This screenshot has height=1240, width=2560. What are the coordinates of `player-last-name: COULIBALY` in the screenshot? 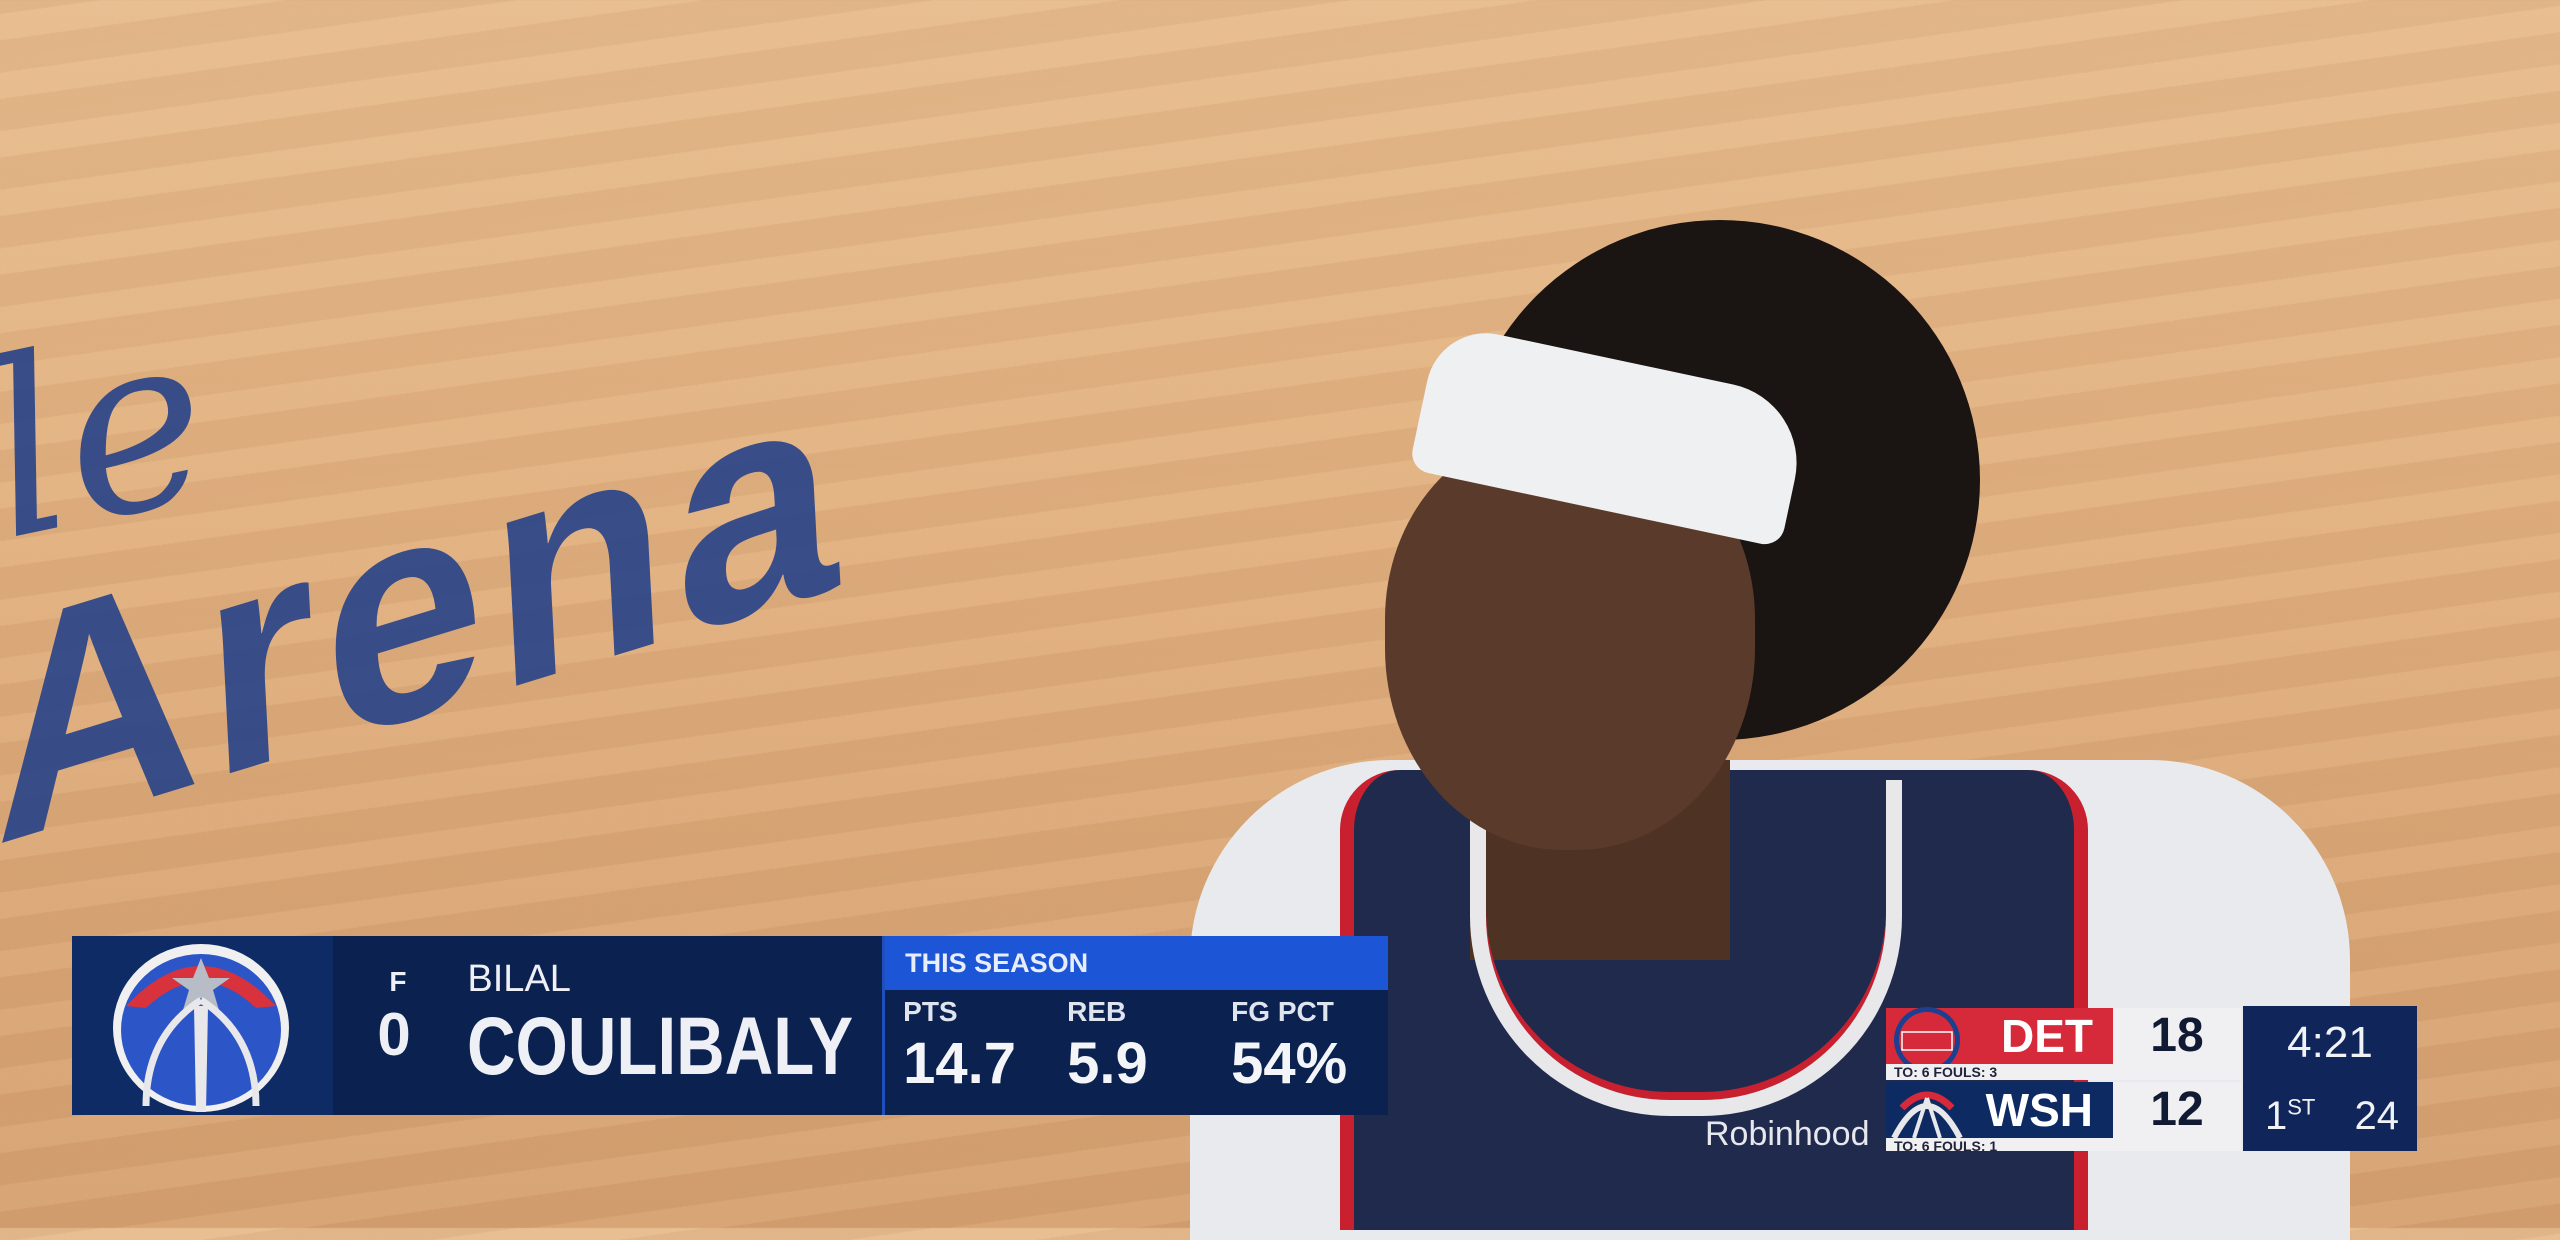 It's located at (660, 1046).